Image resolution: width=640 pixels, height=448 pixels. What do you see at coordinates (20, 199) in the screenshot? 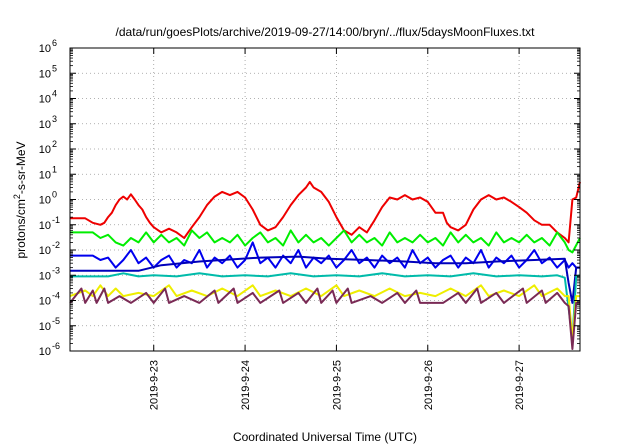
I see `y-axis-label: protons/cm2-s-sr-MeV` at bounding box center [20, 199].